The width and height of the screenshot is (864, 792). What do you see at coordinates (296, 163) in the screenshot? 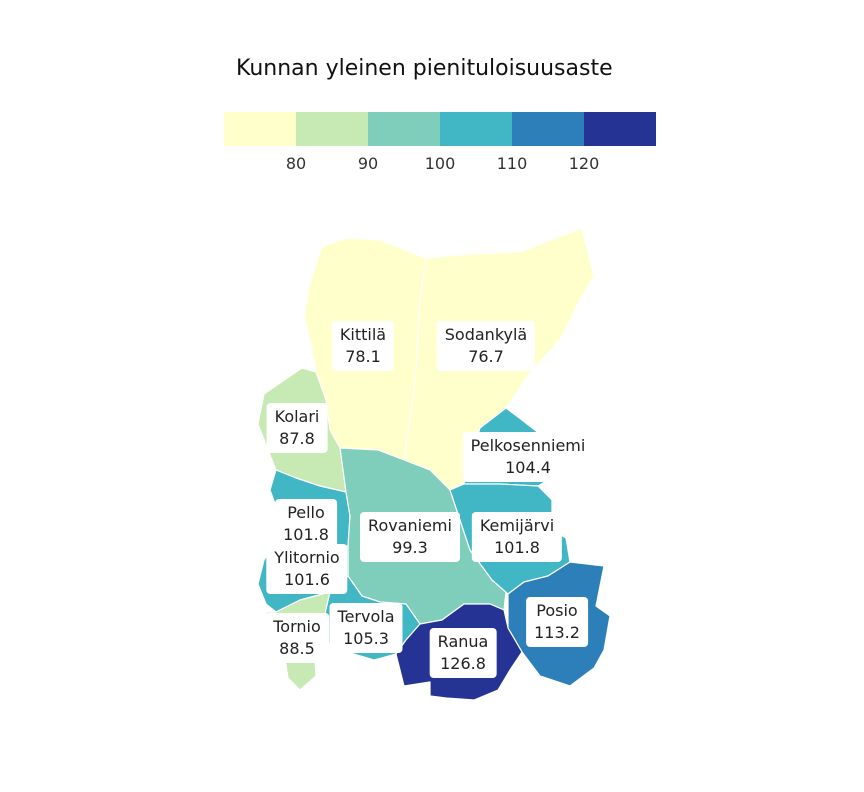
I see `legend-tick-80: 80` at bounding box center [296, 163].